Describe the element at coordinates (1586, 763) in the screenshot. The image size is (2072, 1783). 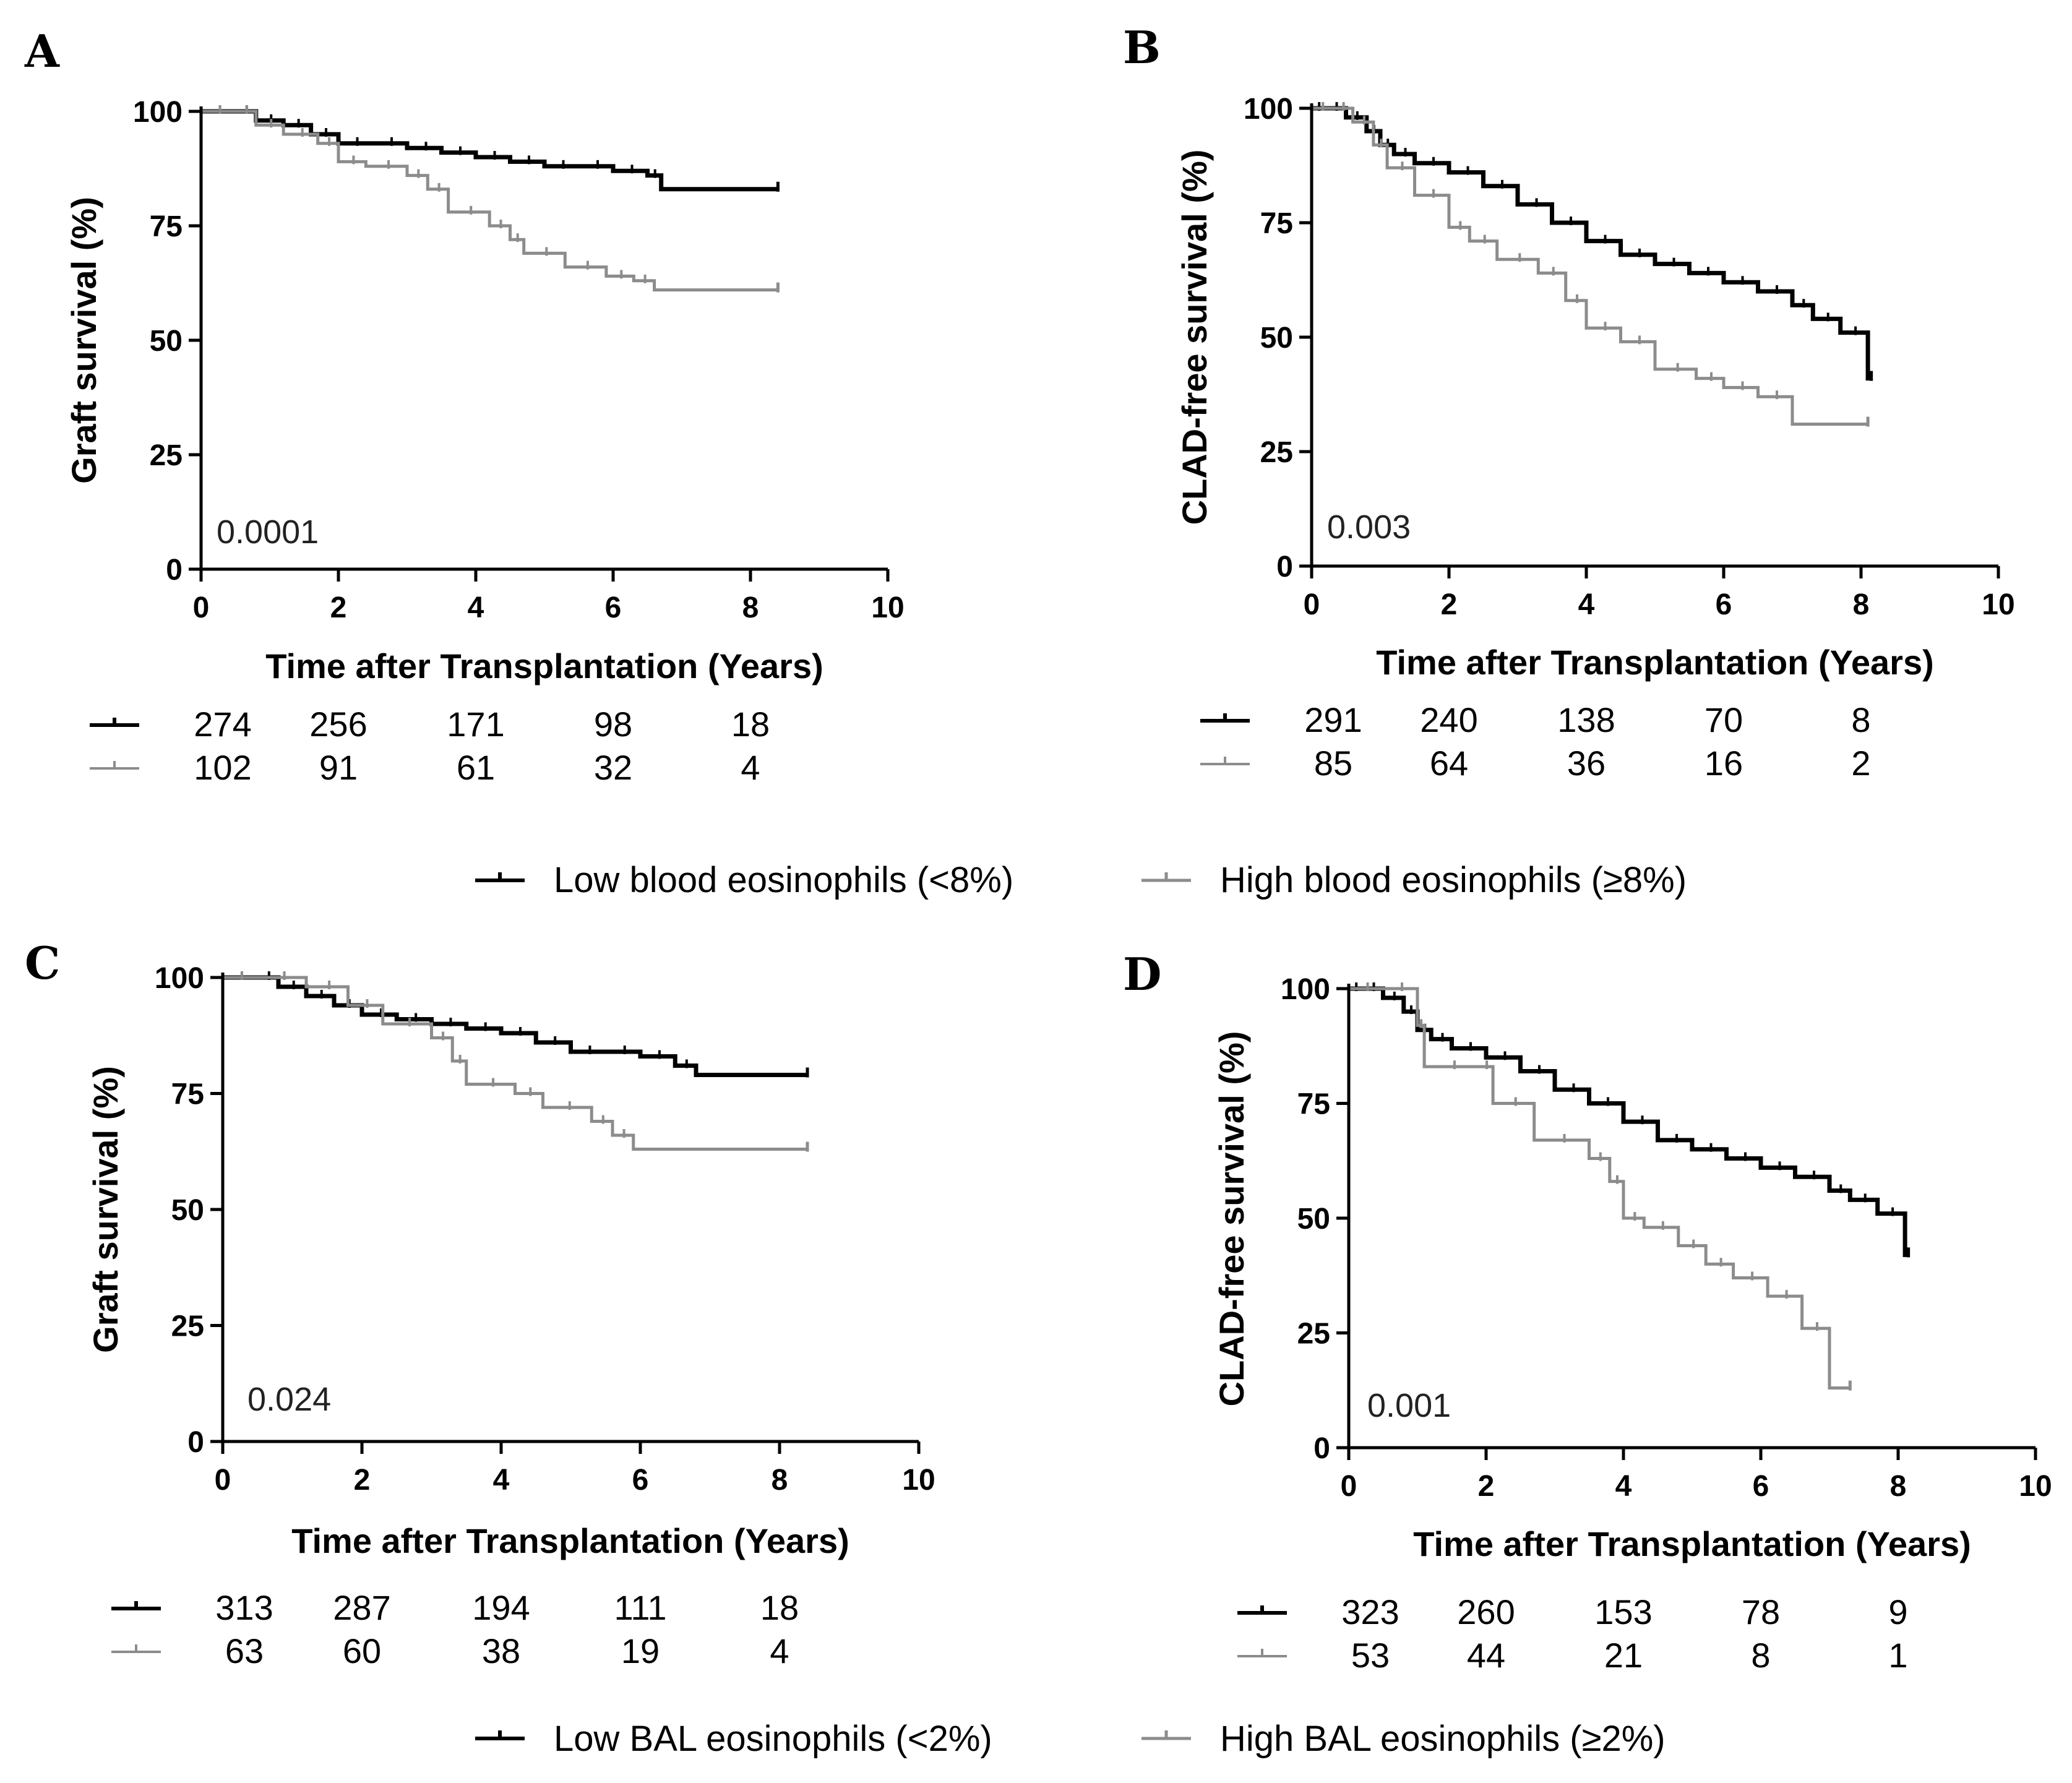
I see `risk-count-high: 36` at that location.